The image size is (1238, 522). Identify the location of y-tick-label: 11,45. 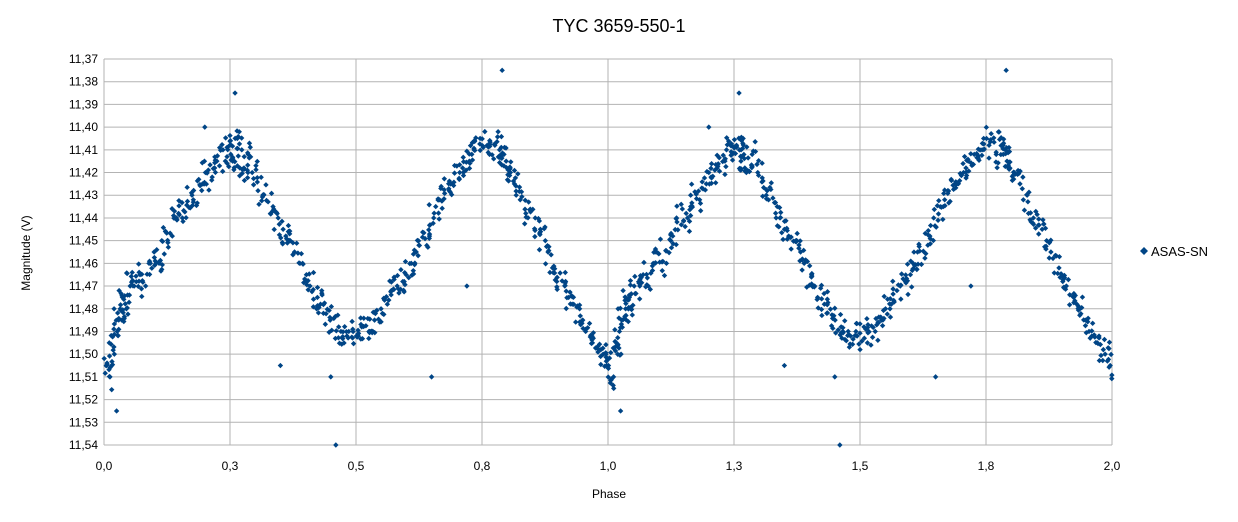
(83, 241).